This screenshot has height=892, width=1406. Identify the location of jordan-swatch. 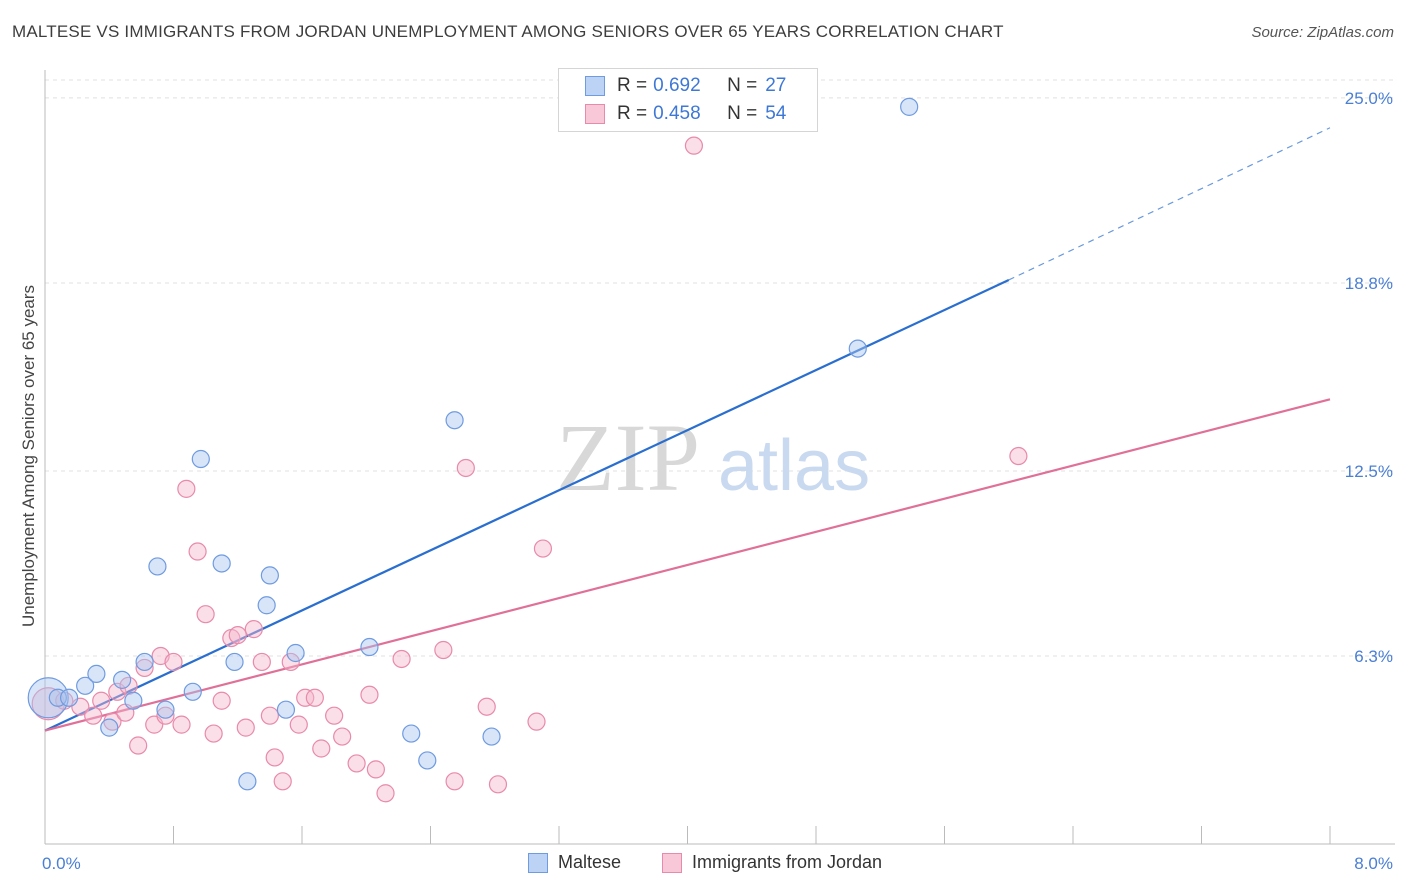
(595, 114).